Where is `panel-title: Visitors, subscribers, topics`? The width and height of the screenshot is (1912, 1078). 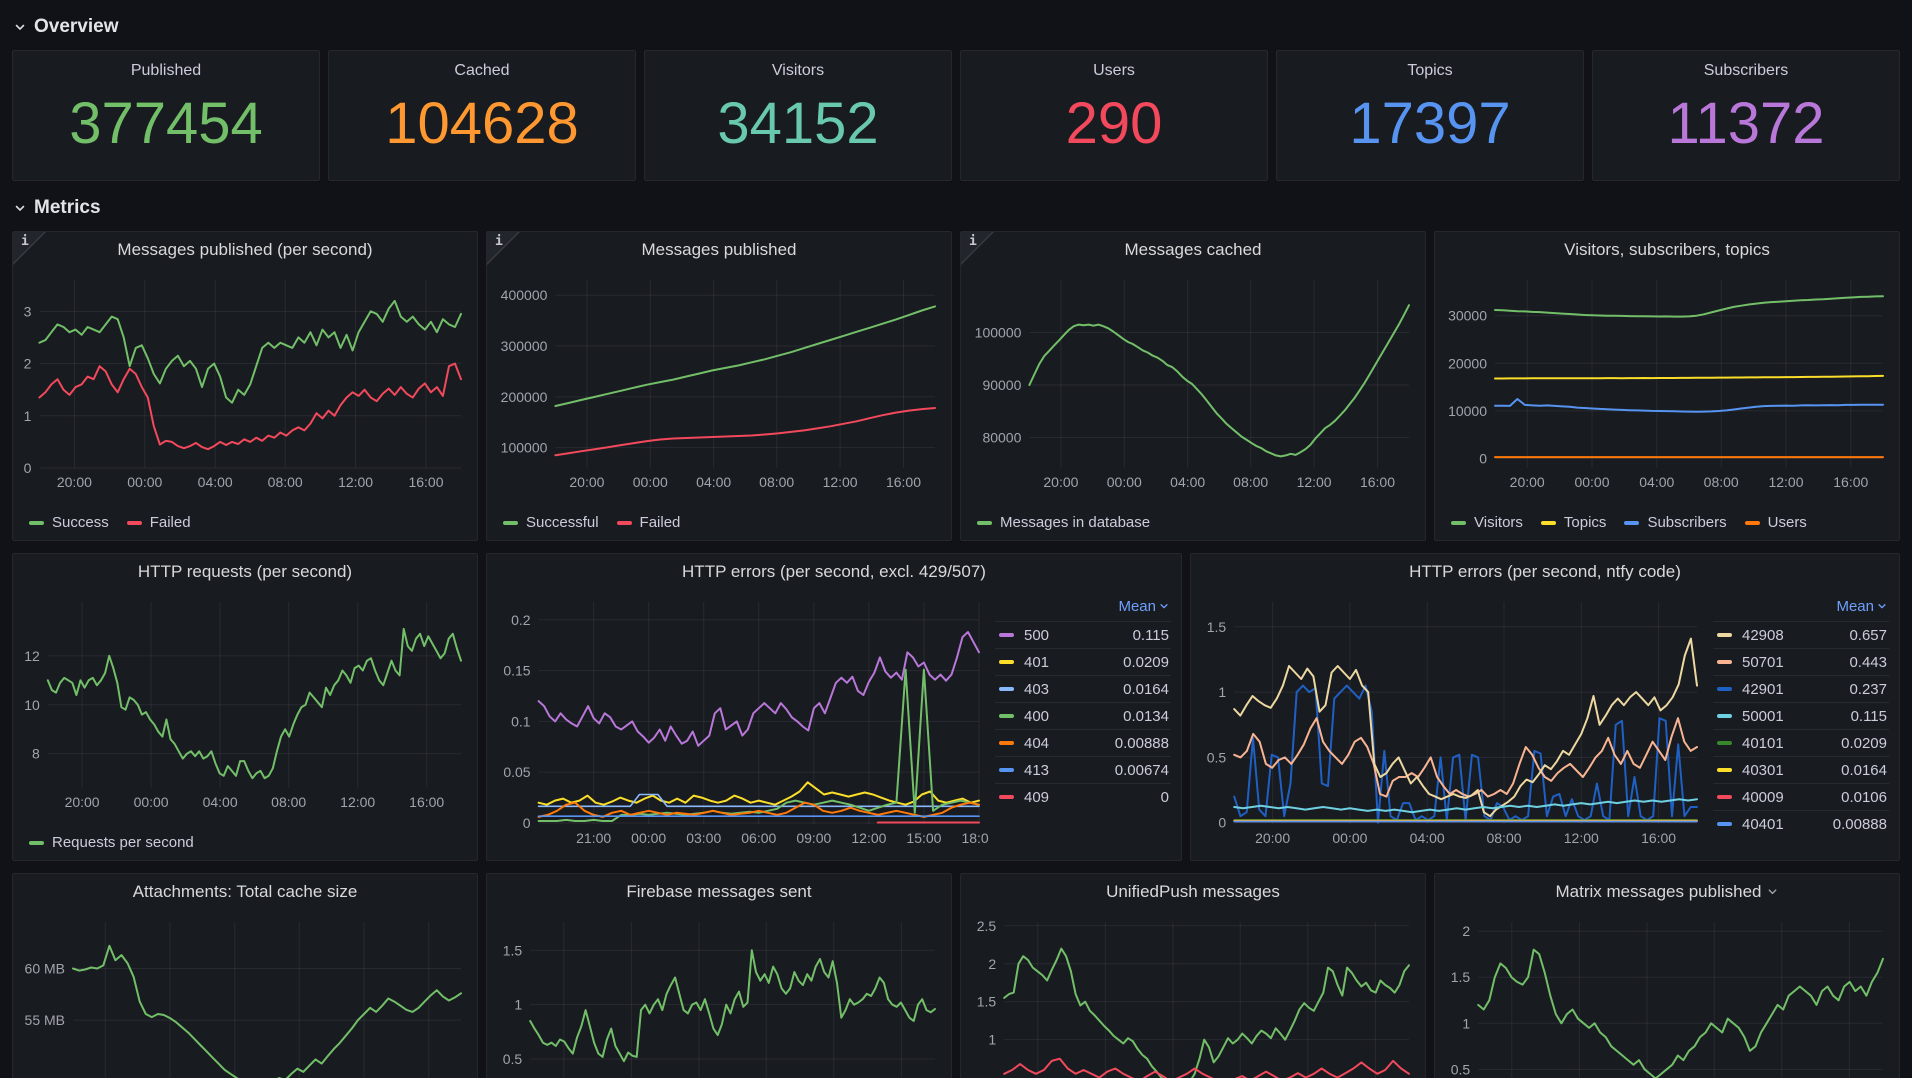 panel-title: Visitors, subscribers, topics is located at coordinates (1667, 250).